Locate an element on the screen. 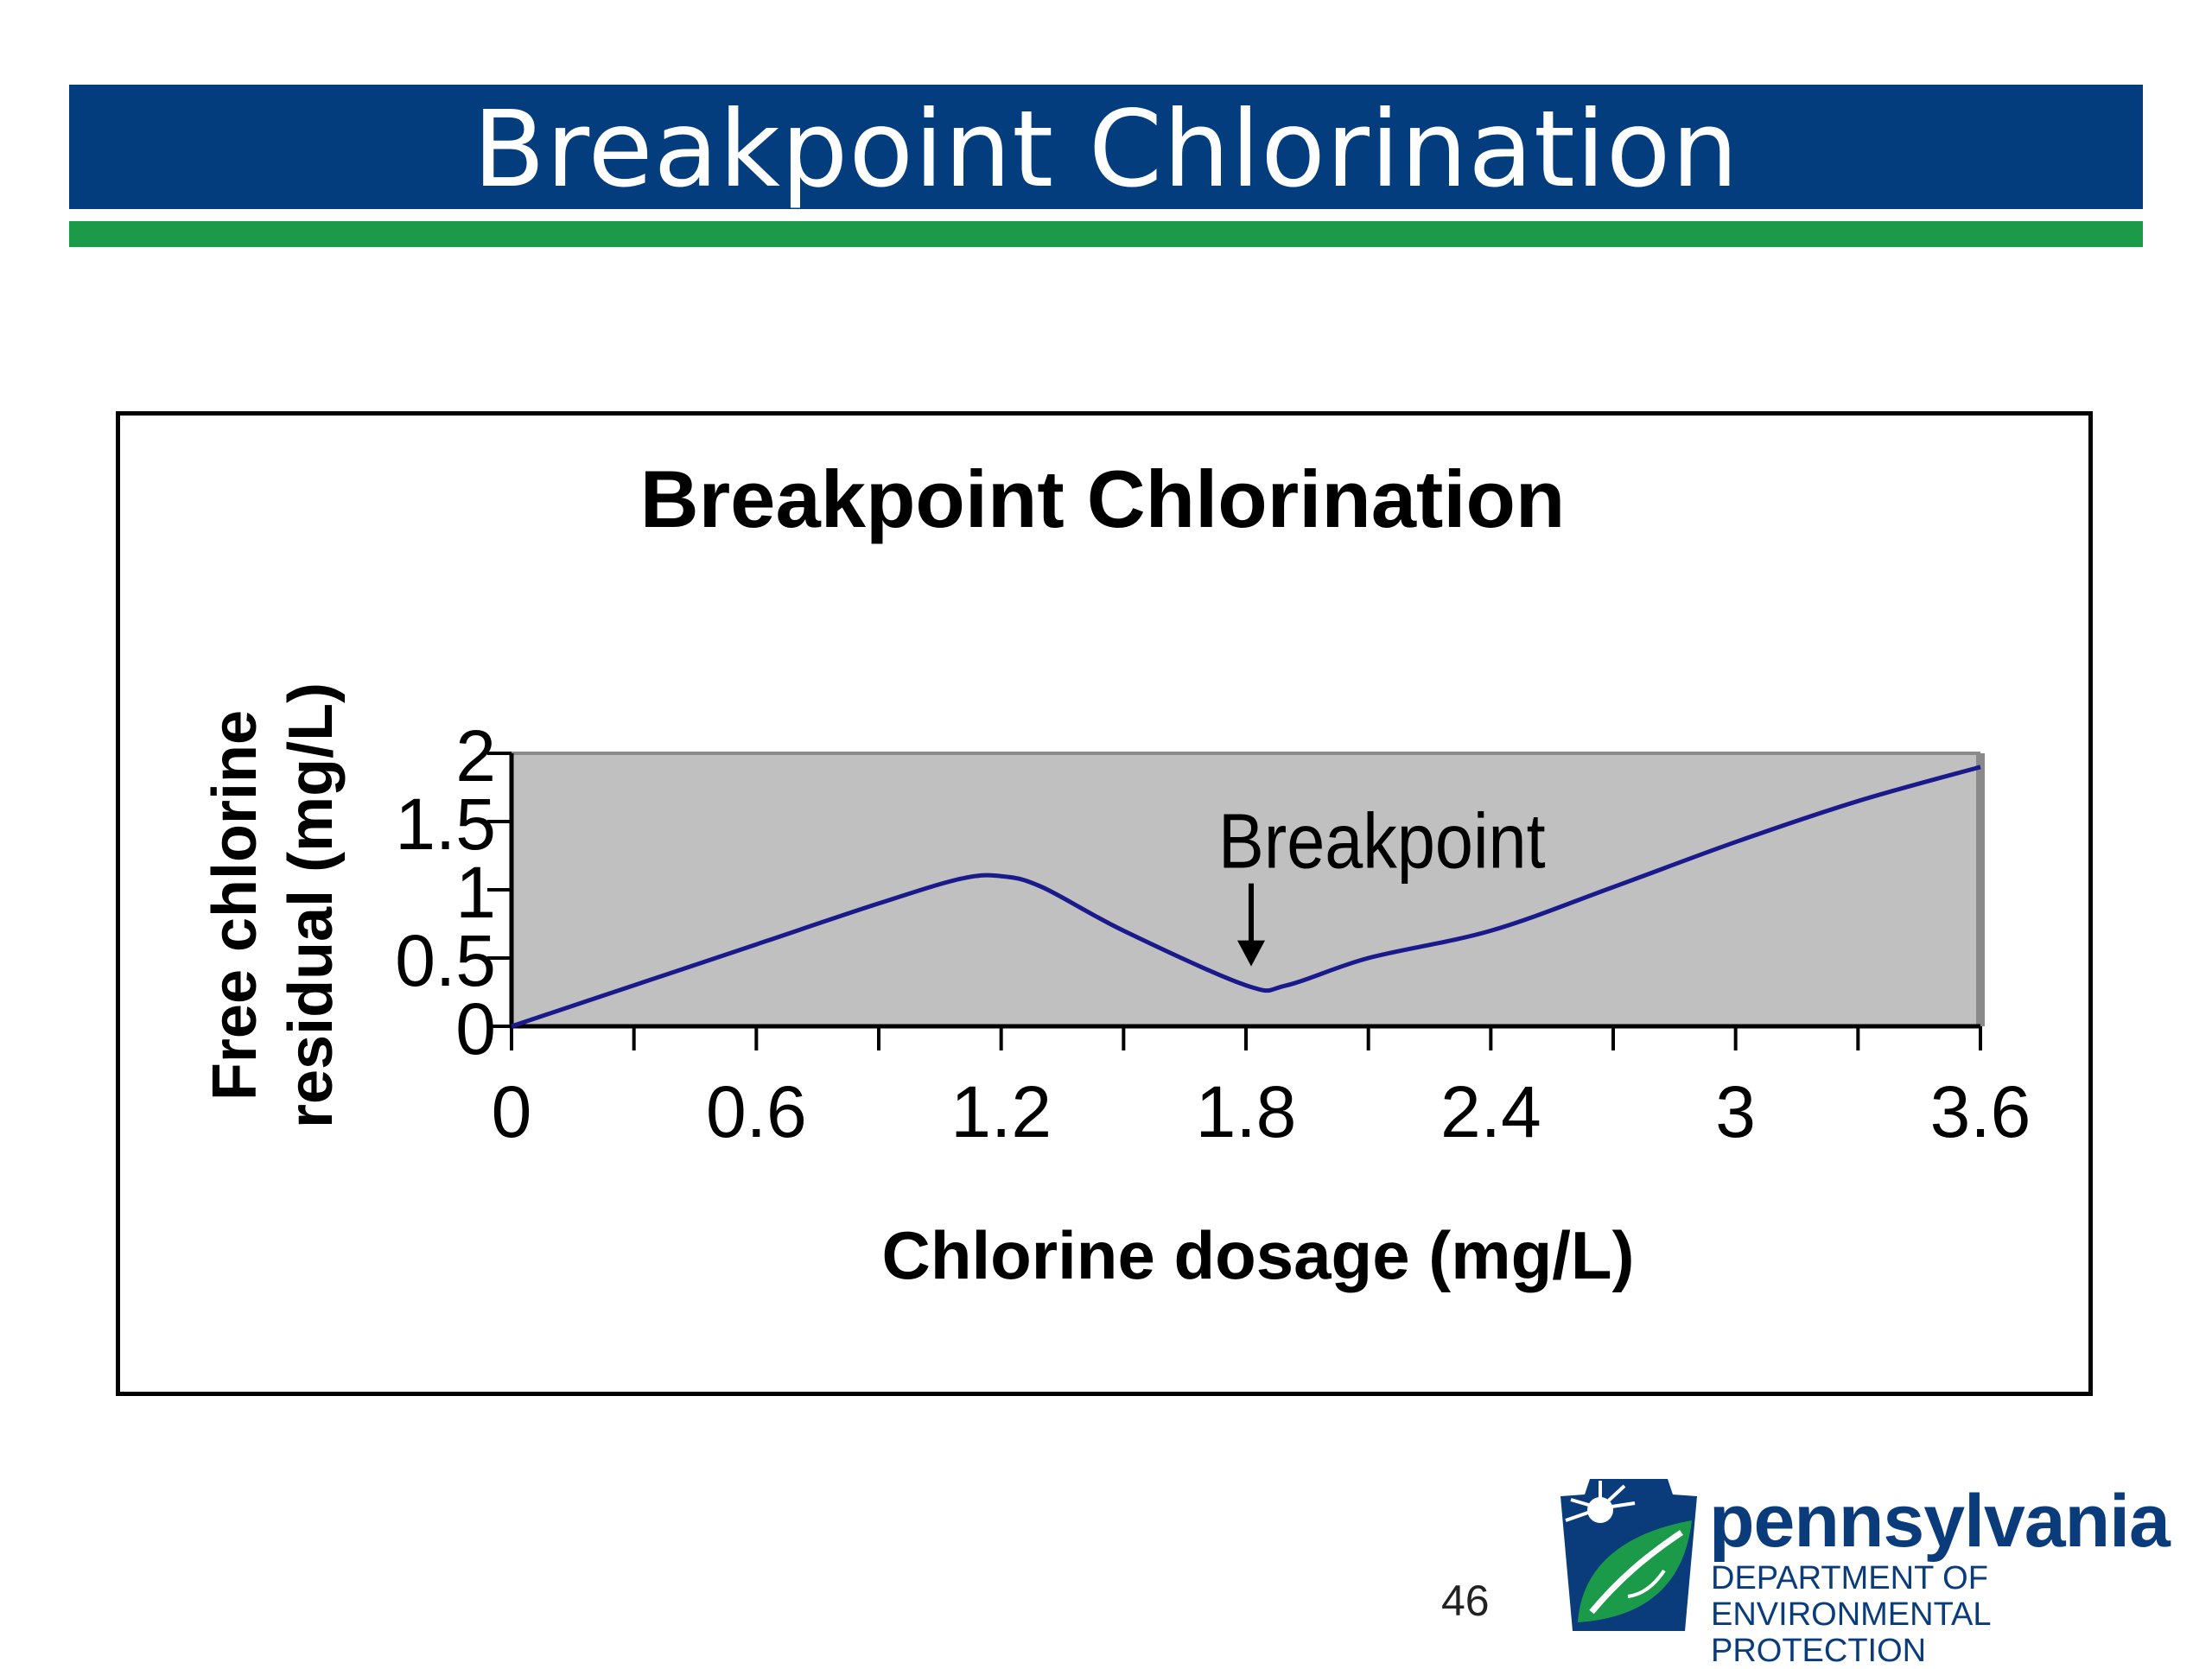  y-axis-label-line2: residual (mg/L) is located at coordinates (311, 905).